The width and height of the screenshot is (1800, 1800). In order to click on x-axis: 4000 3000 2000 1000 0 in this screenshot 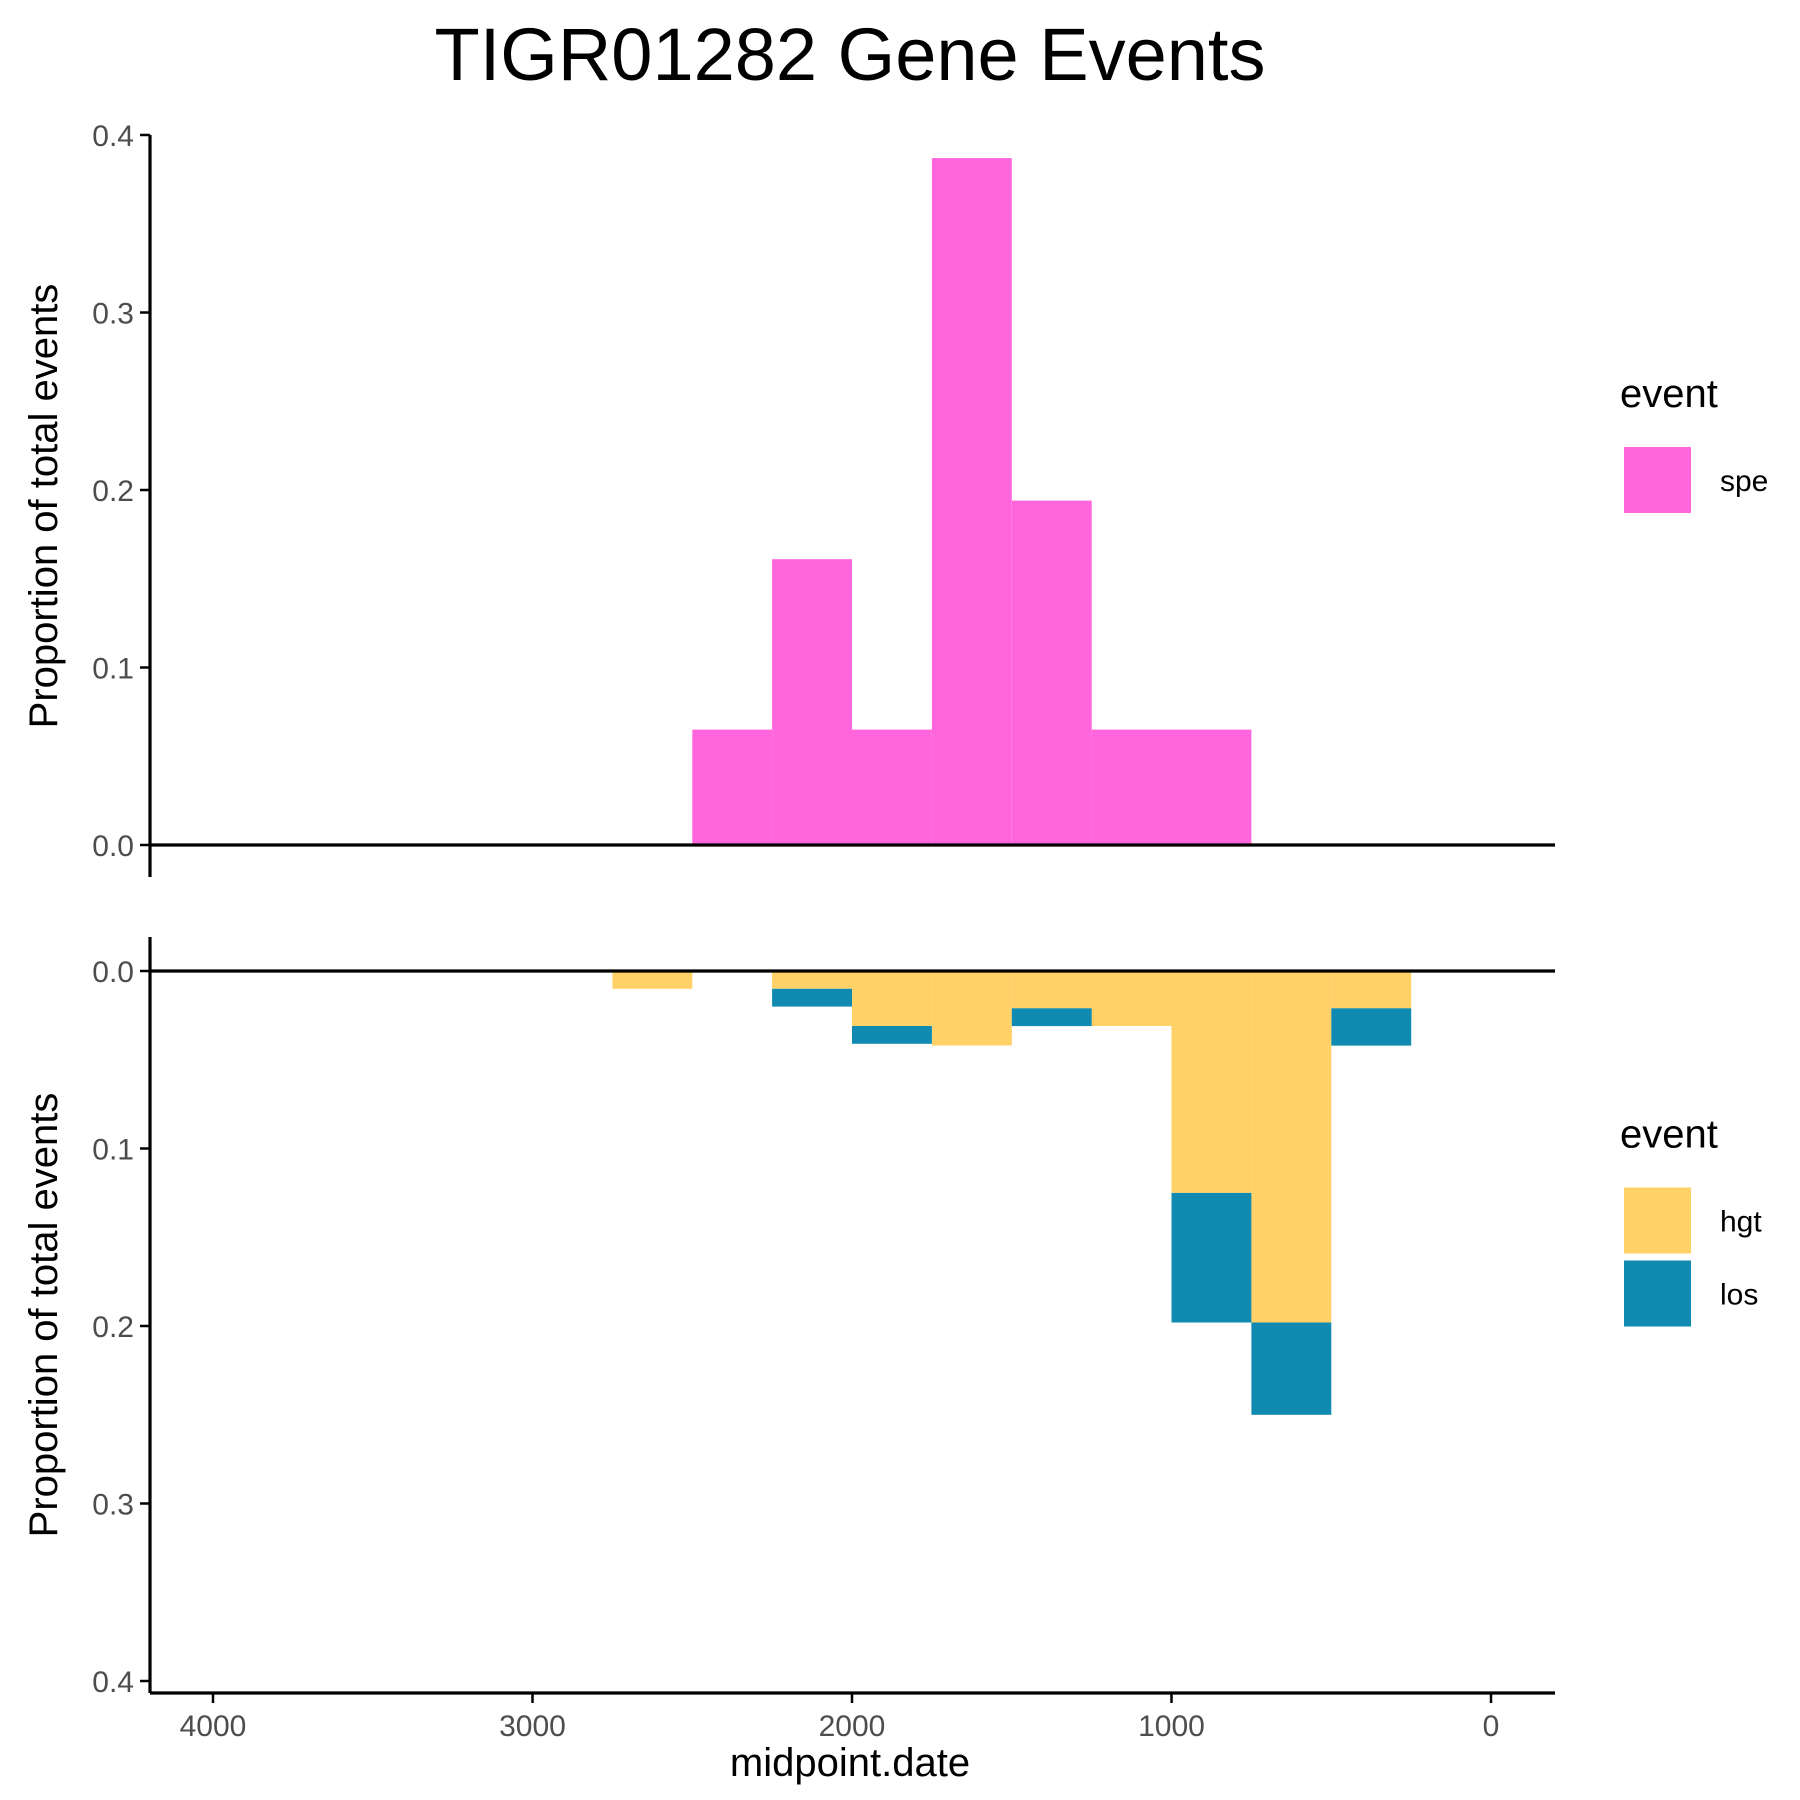, I will do `click(852, 1717)`.